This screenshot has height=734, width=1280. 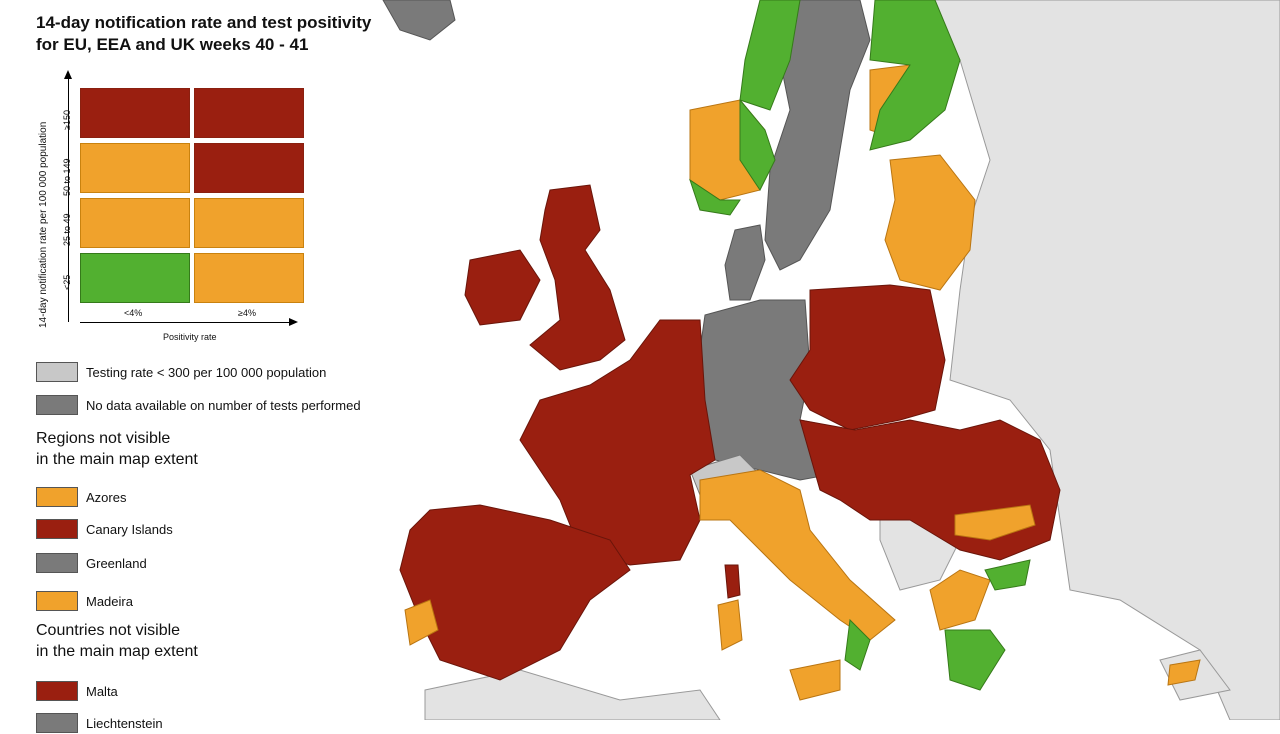 What do you see at coordinates (103, 438) in the screenshot?
I see `regions-heading-1: Regions not visible` at bounding box center [103, 438].